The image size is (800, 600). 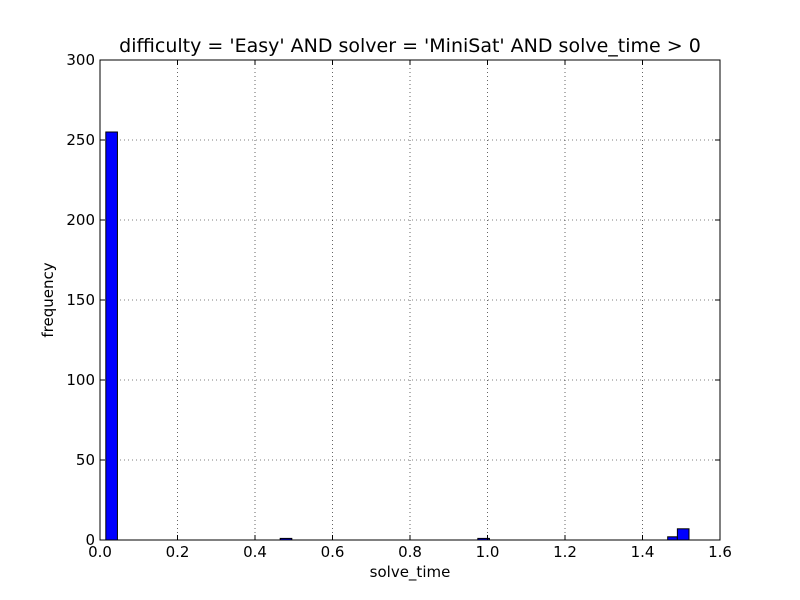 I want to click on x-tick-label: 0.4, so click(x=255, y=552).